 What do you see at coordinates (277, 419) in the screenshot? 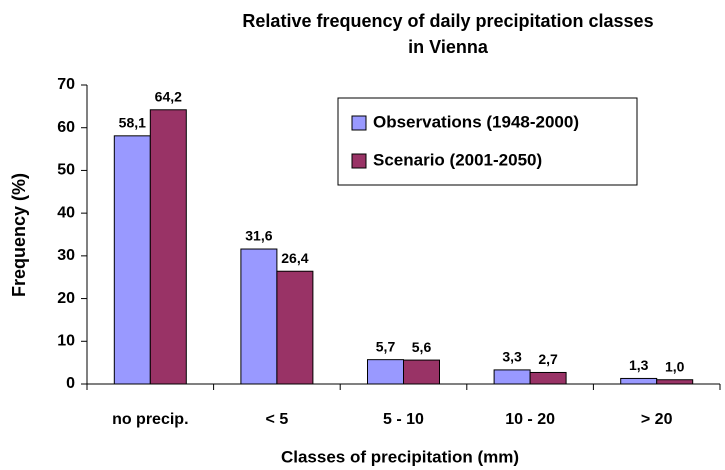
I see `x-tick-label: < 5` at bounding box center [277, 419].